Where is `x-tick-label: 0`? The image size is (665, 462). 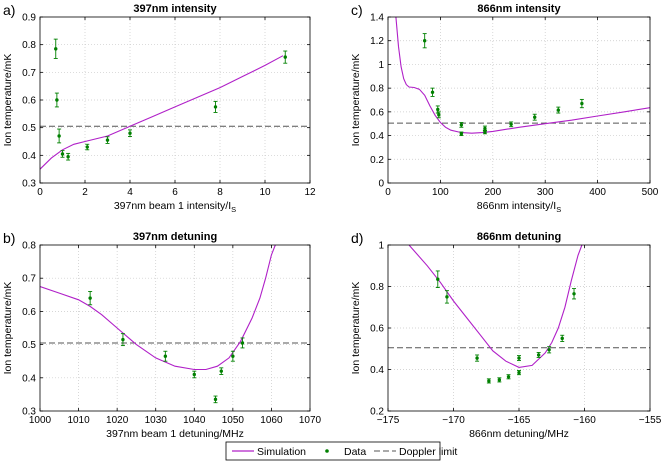 x-tick-label: 0 is located at coordinates (388, 192).